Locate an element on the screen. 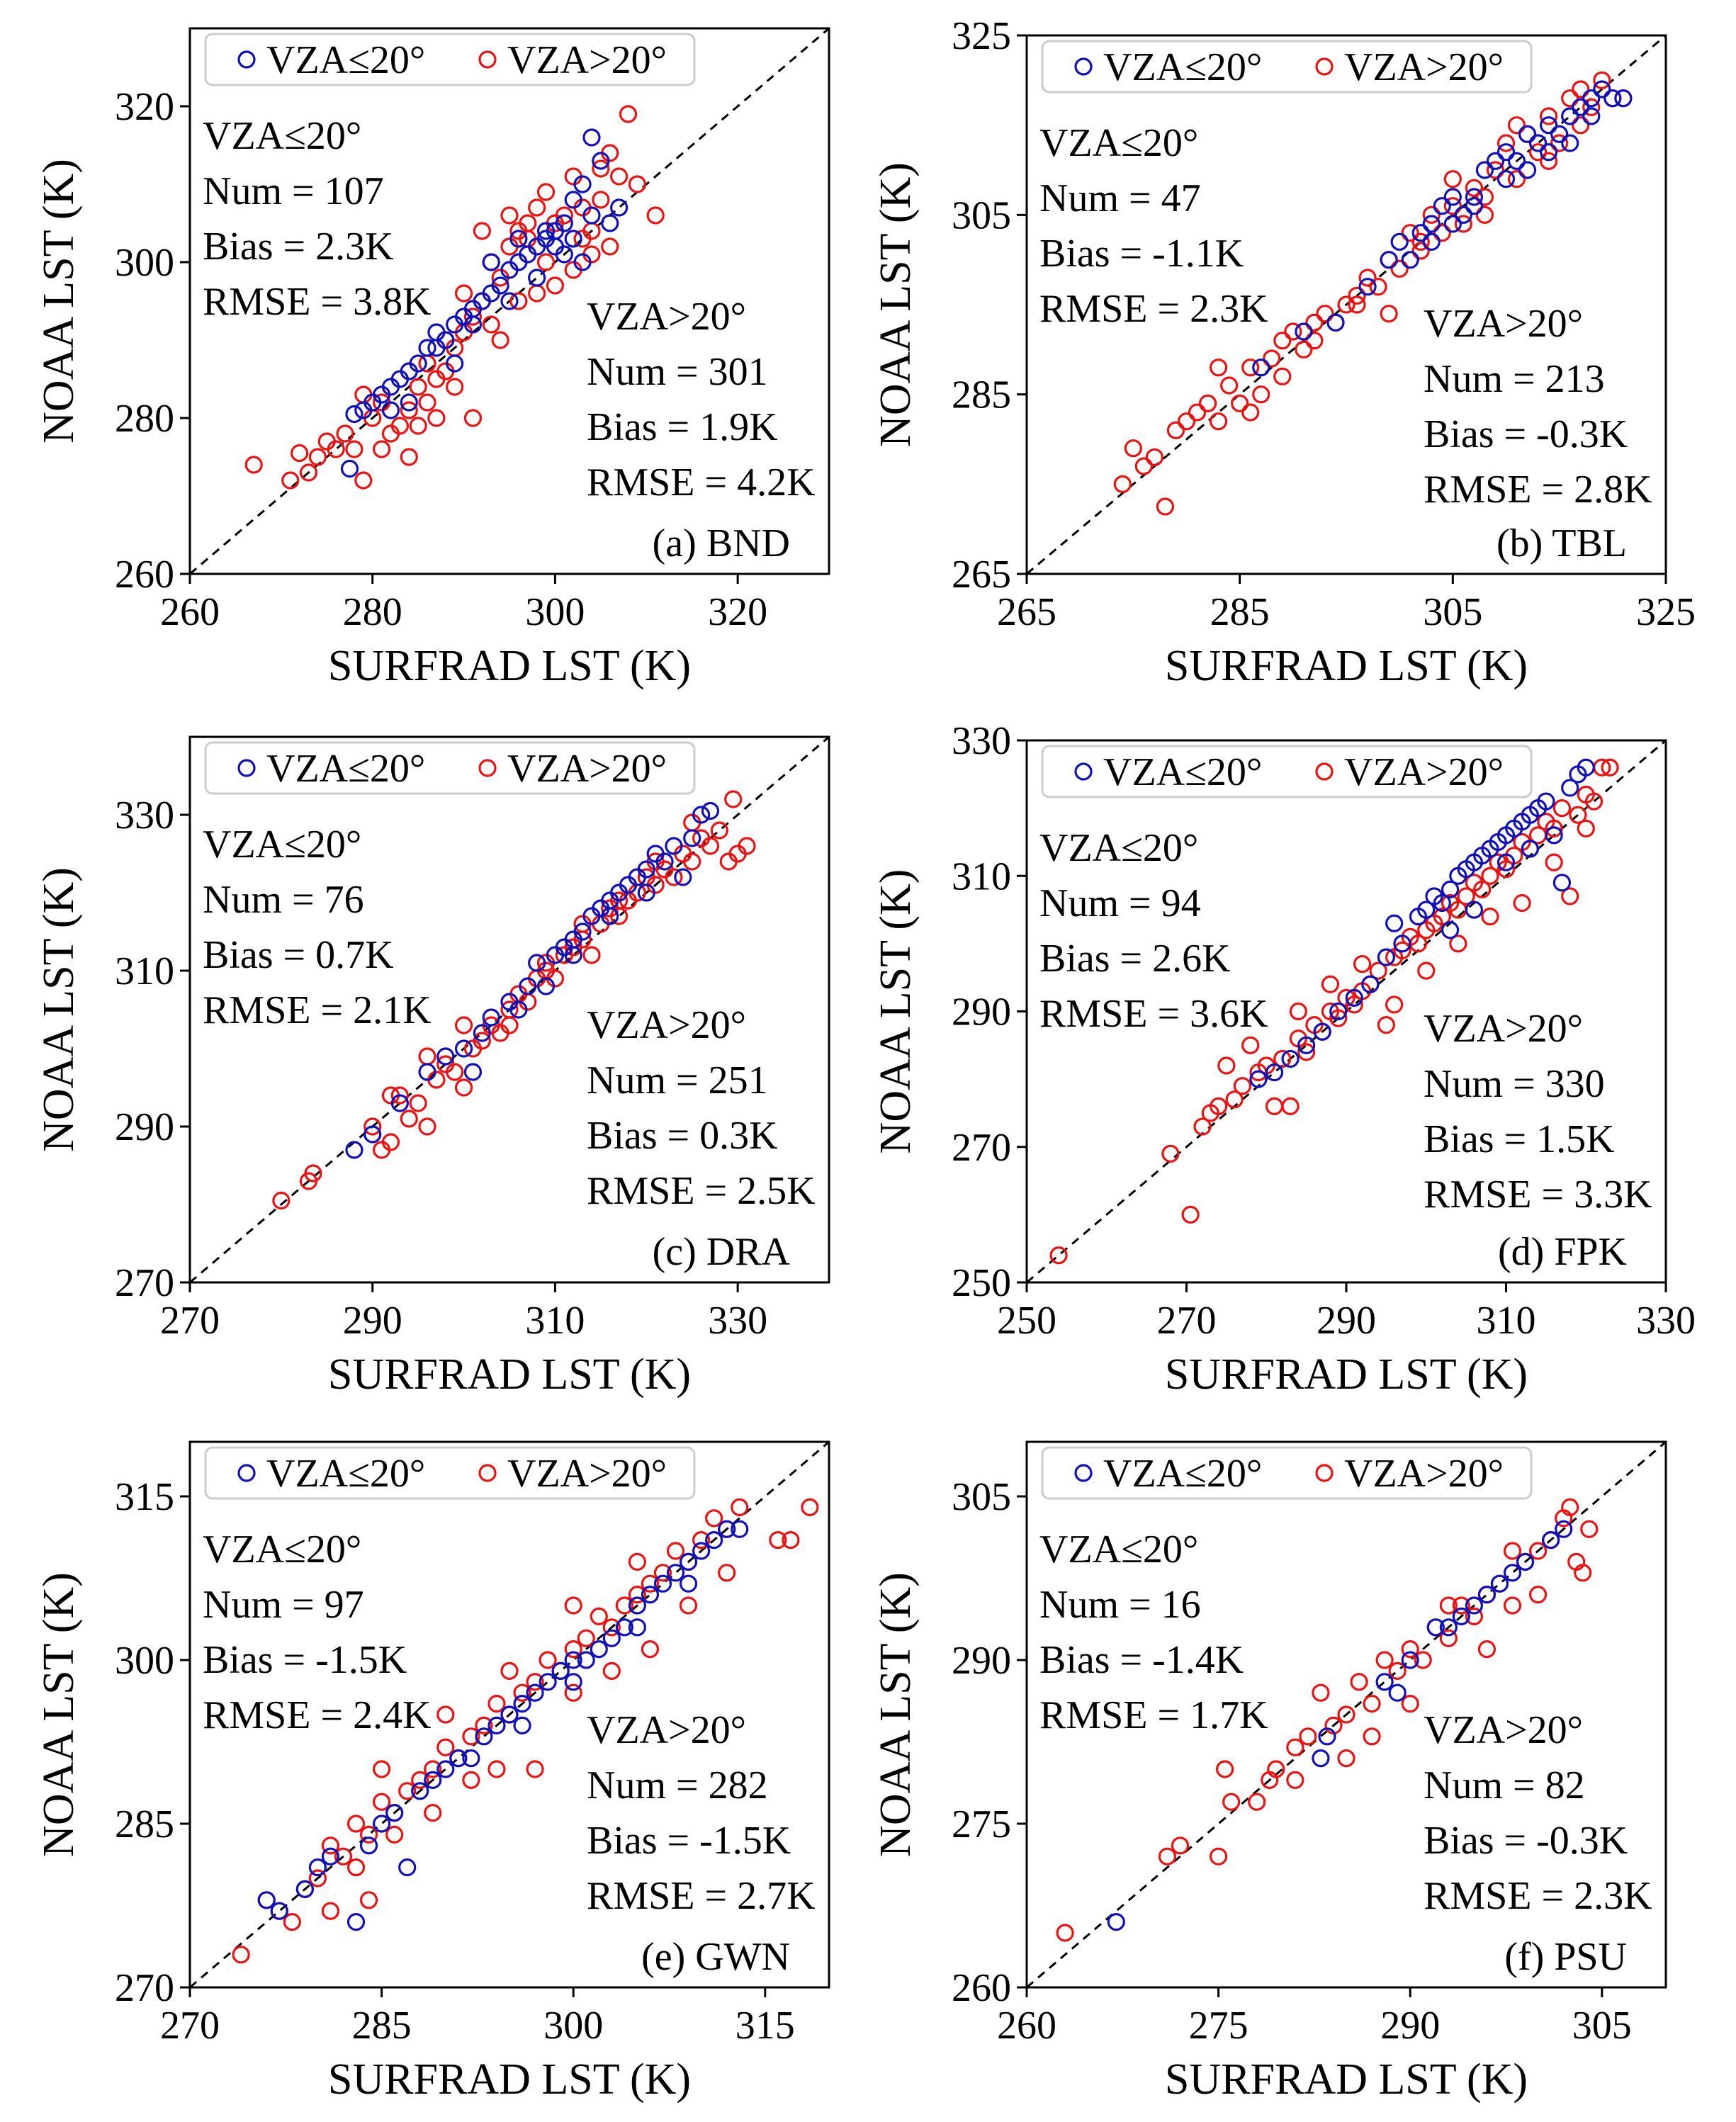 The image size is (1736, 2122). stats-high-line: RMSE = 2.8K is located at coordinates (1538, 490).